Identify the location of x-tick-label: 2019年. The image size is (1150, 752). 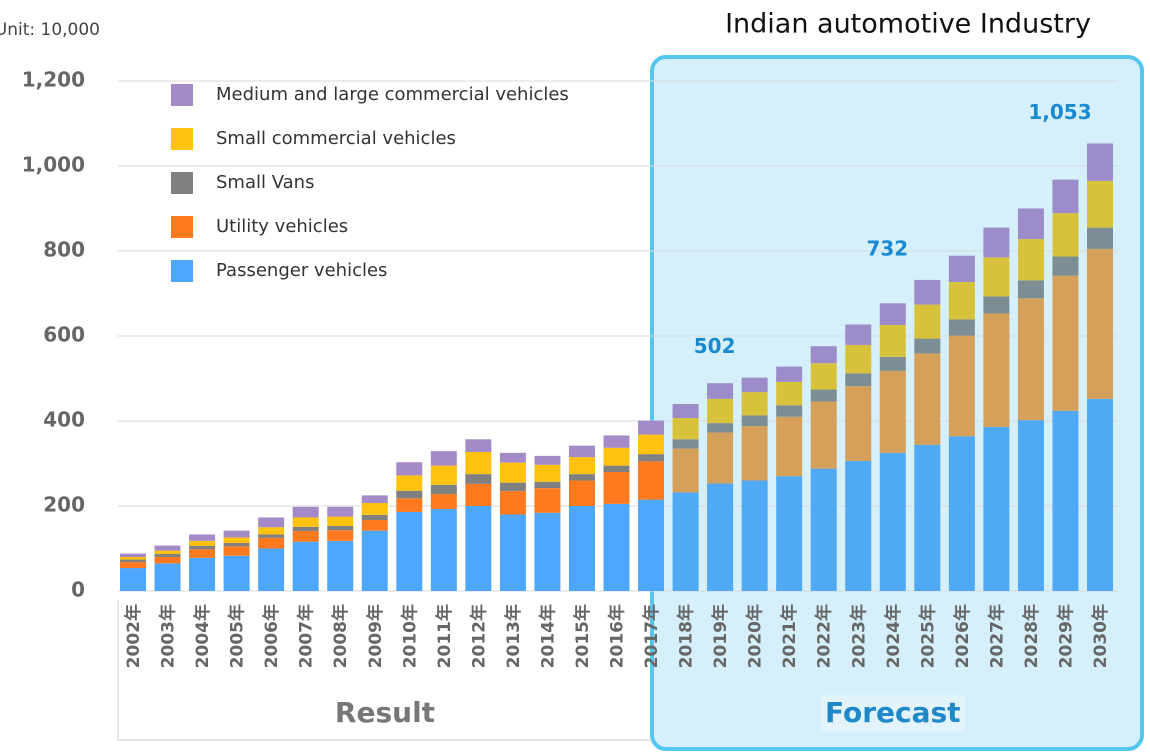
(720, 636).